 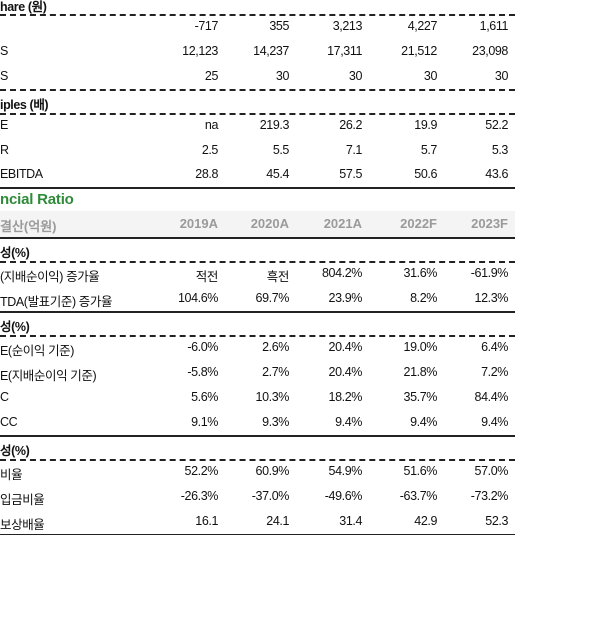 I want to click on cell: 17,311, so click(x=344, y=51).